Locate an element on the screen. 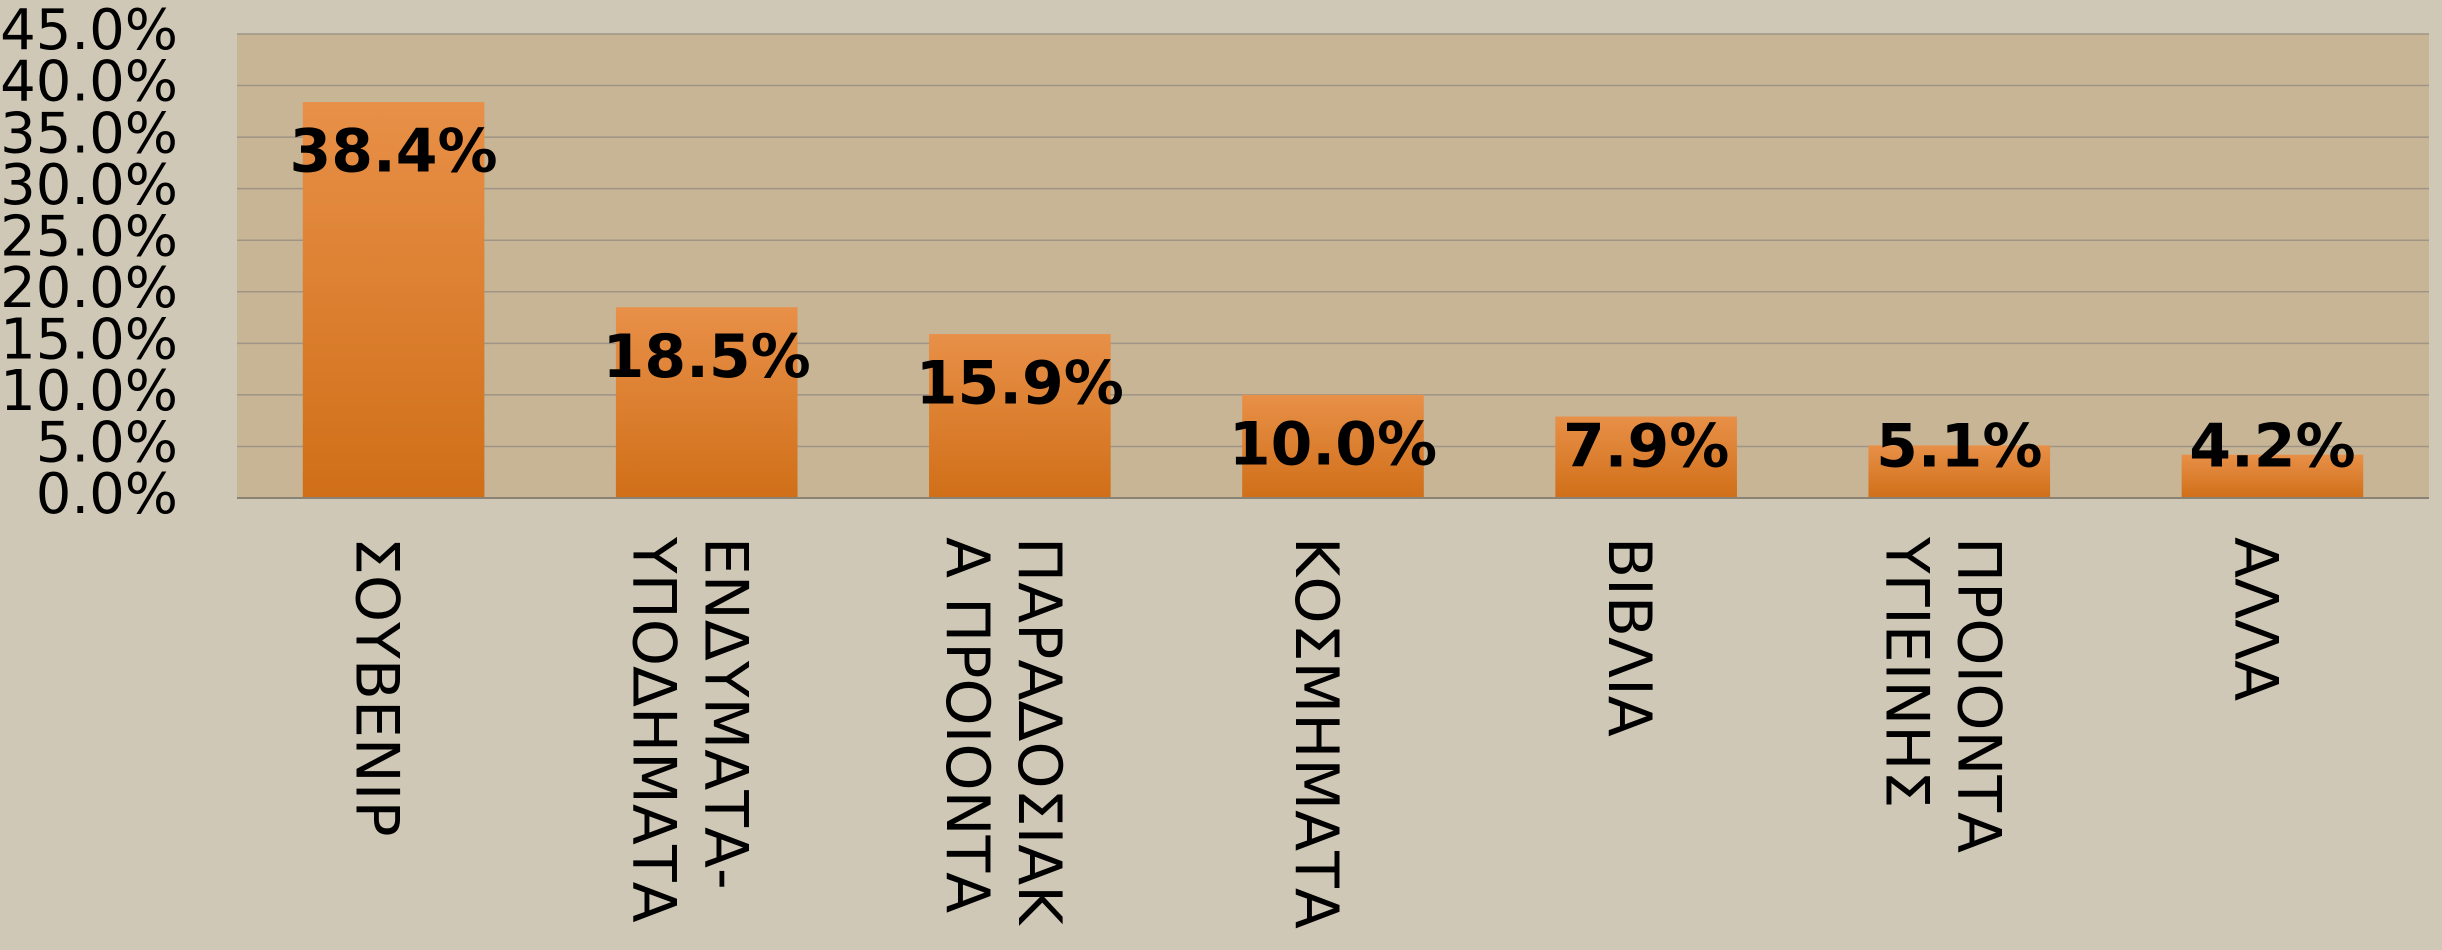  y-tick-label: 45.0% is located at coordinates (89, 31).